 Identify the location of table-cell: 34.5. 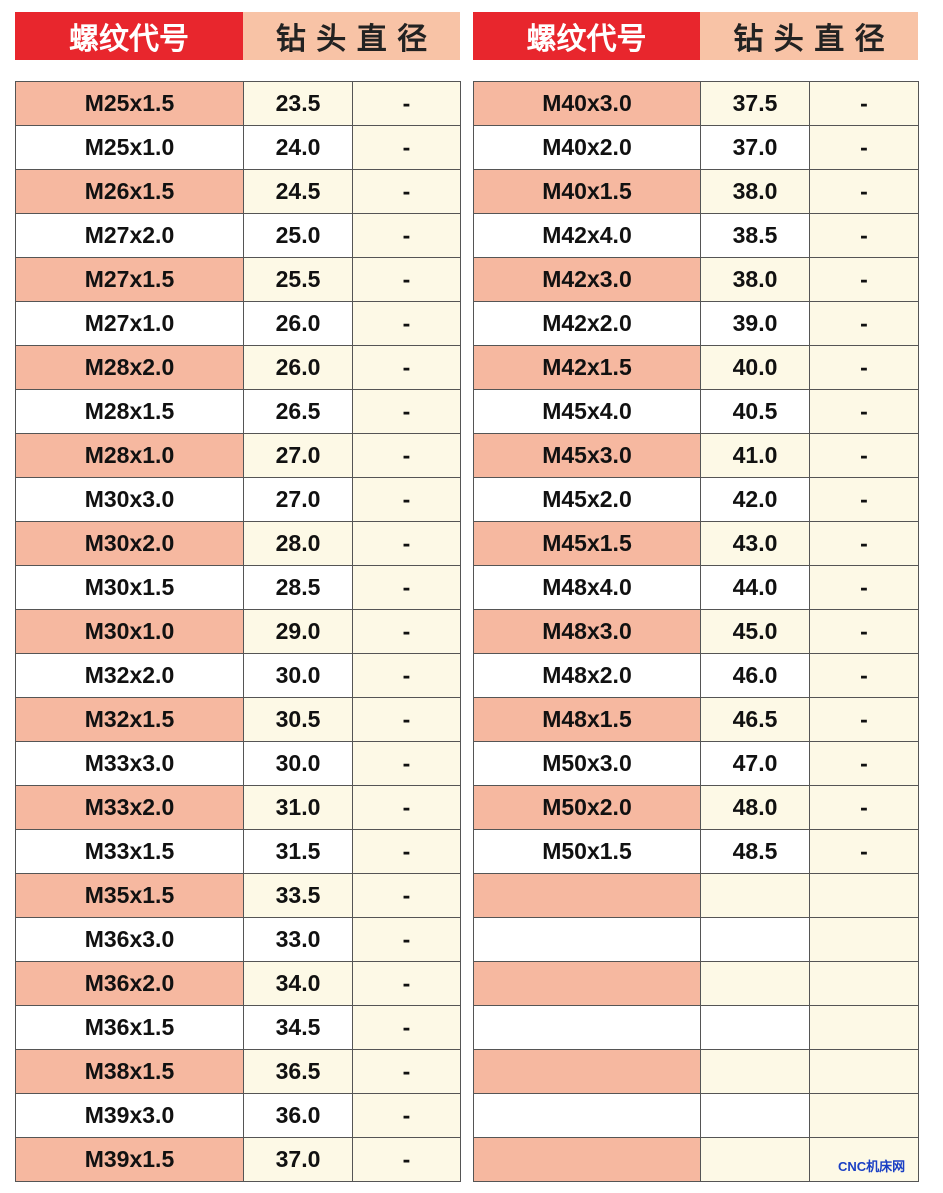
(298, 1027).